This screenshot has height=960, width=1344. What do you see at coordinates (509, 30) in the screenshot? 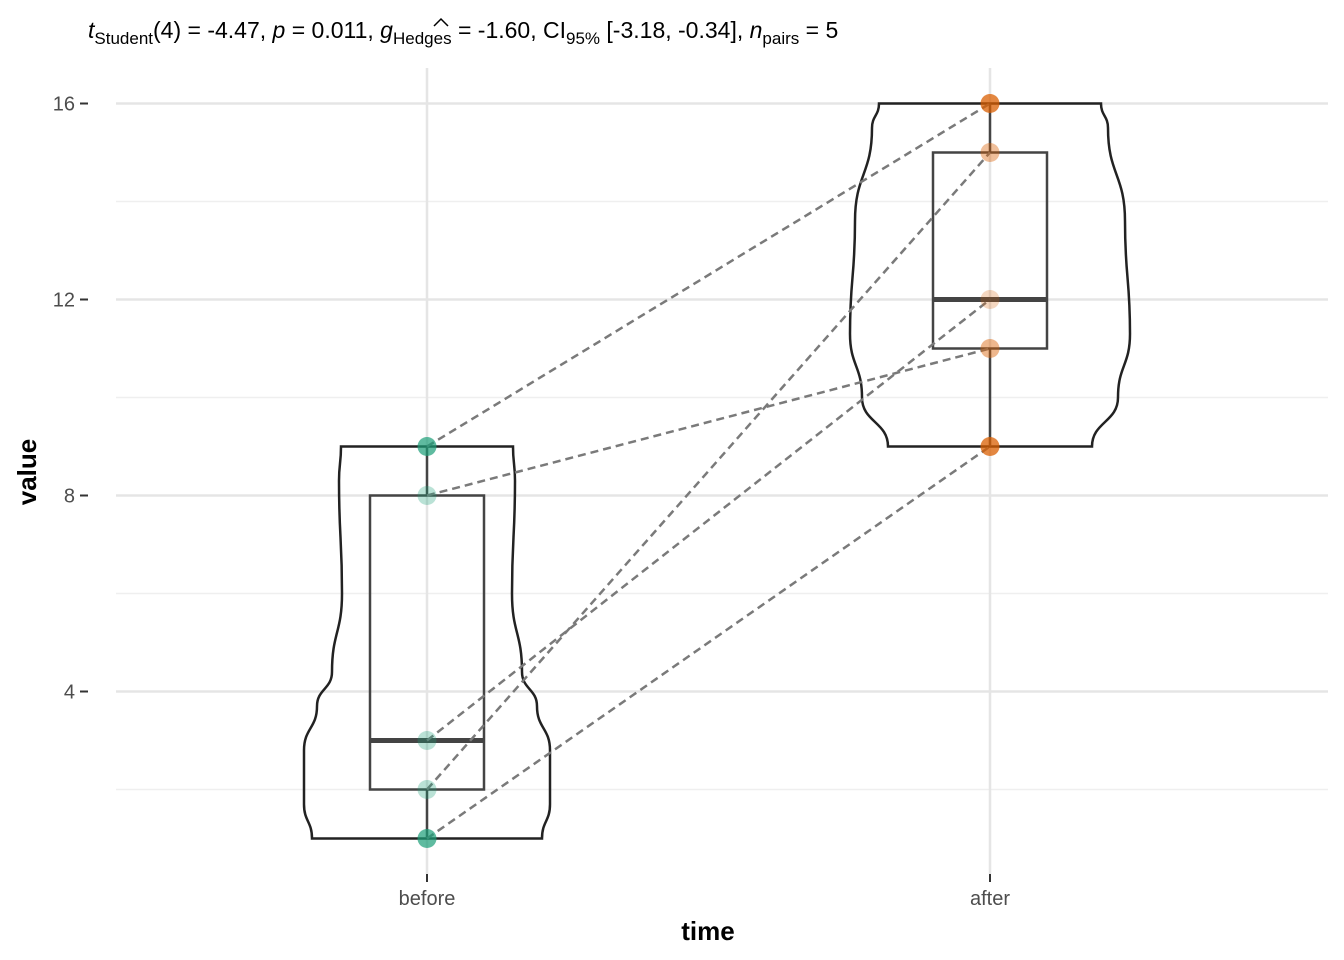
I see `g-value: = -1.60, CI` at bounding box center [509, 30].